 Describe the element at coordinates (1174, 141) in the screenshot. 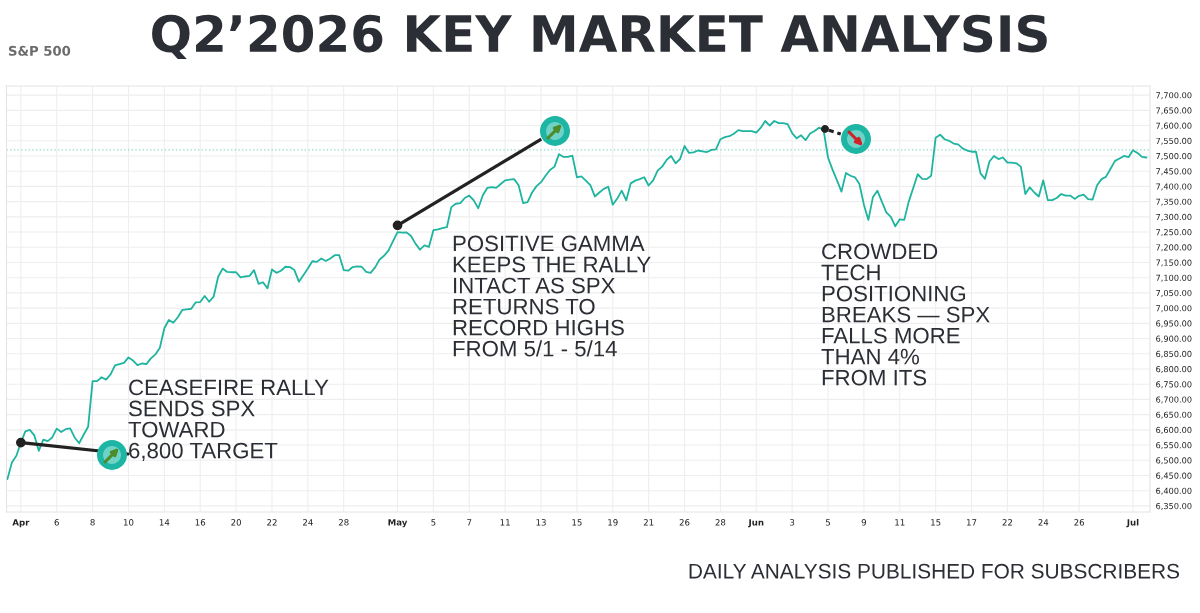

I see `y-tick-label: 7,550.00` at that location.